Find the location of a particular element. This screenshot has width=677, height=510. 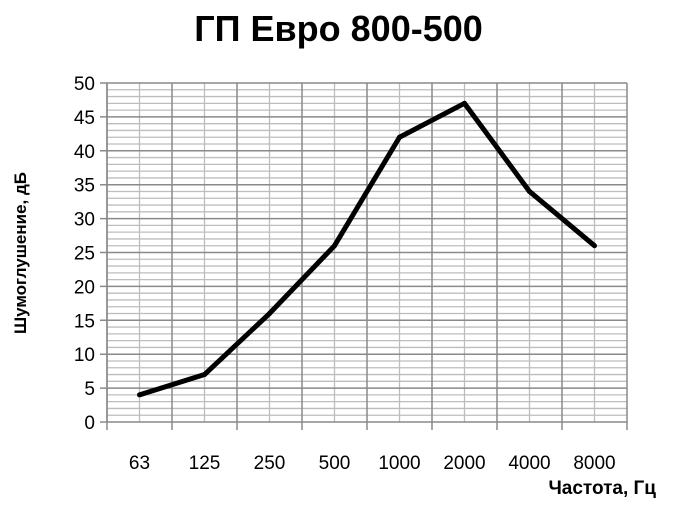

y-tick-label: 45 is located at coordinates (84, 118).